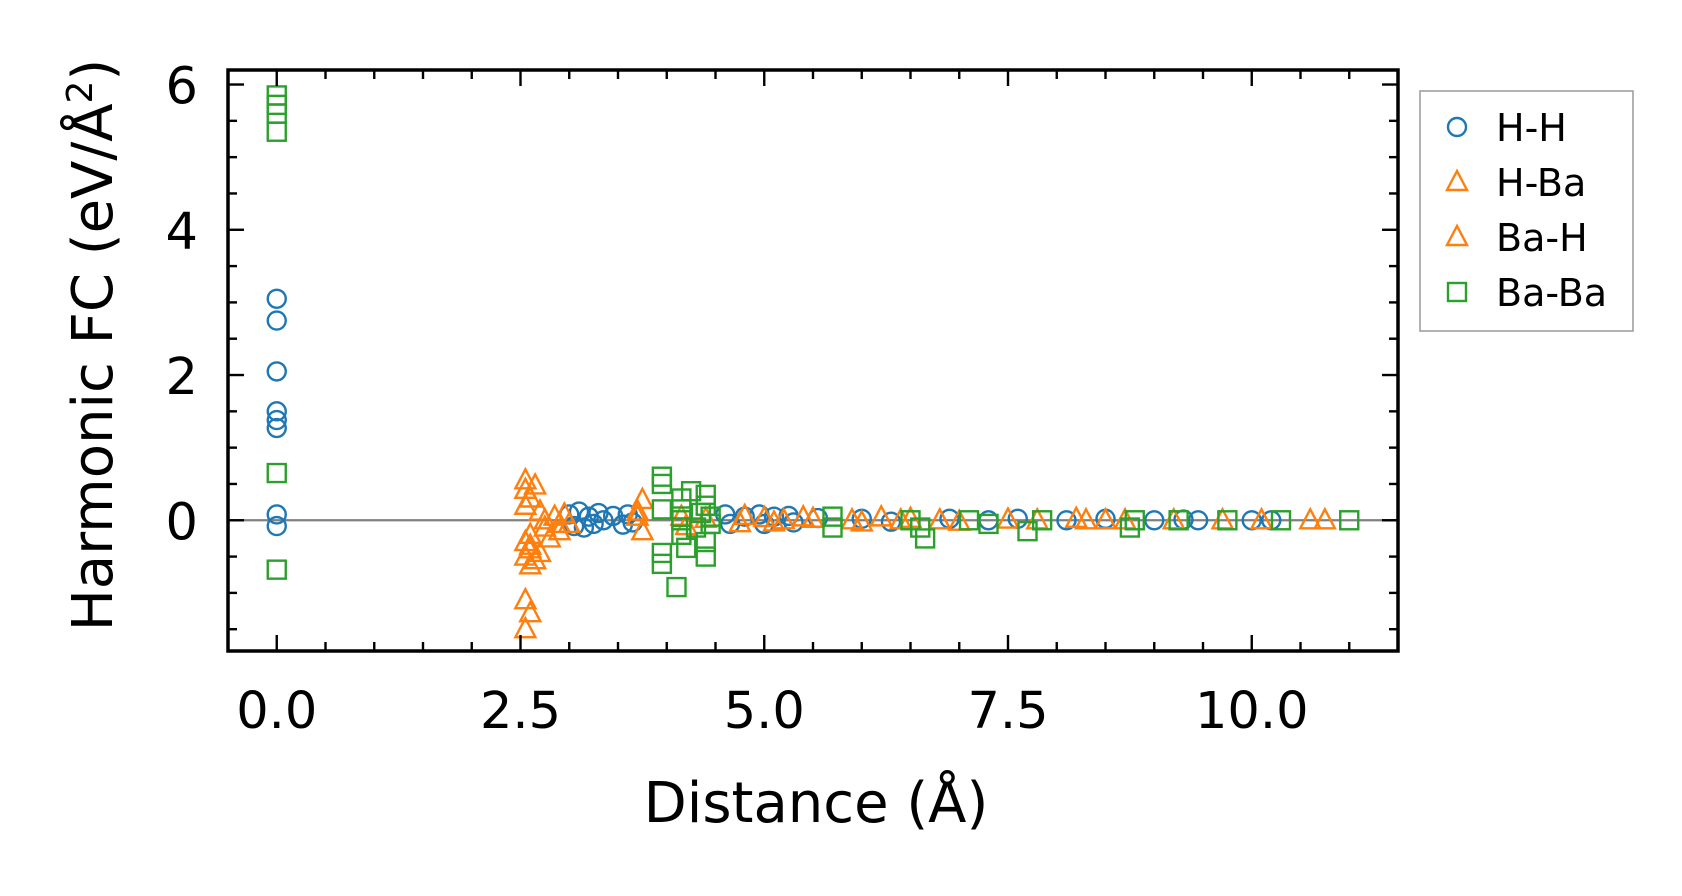  I want to click on y-tick-label: 2, so click(182, 377).